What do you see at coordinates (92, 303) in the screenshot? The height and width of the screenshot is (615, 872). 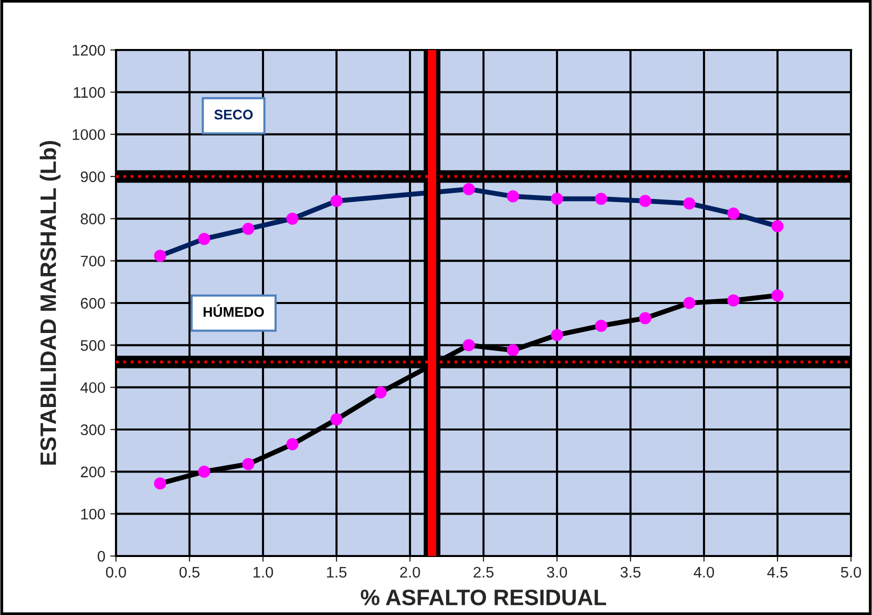 I see `y-tick-label: 600` at bounding box center [92, 303].